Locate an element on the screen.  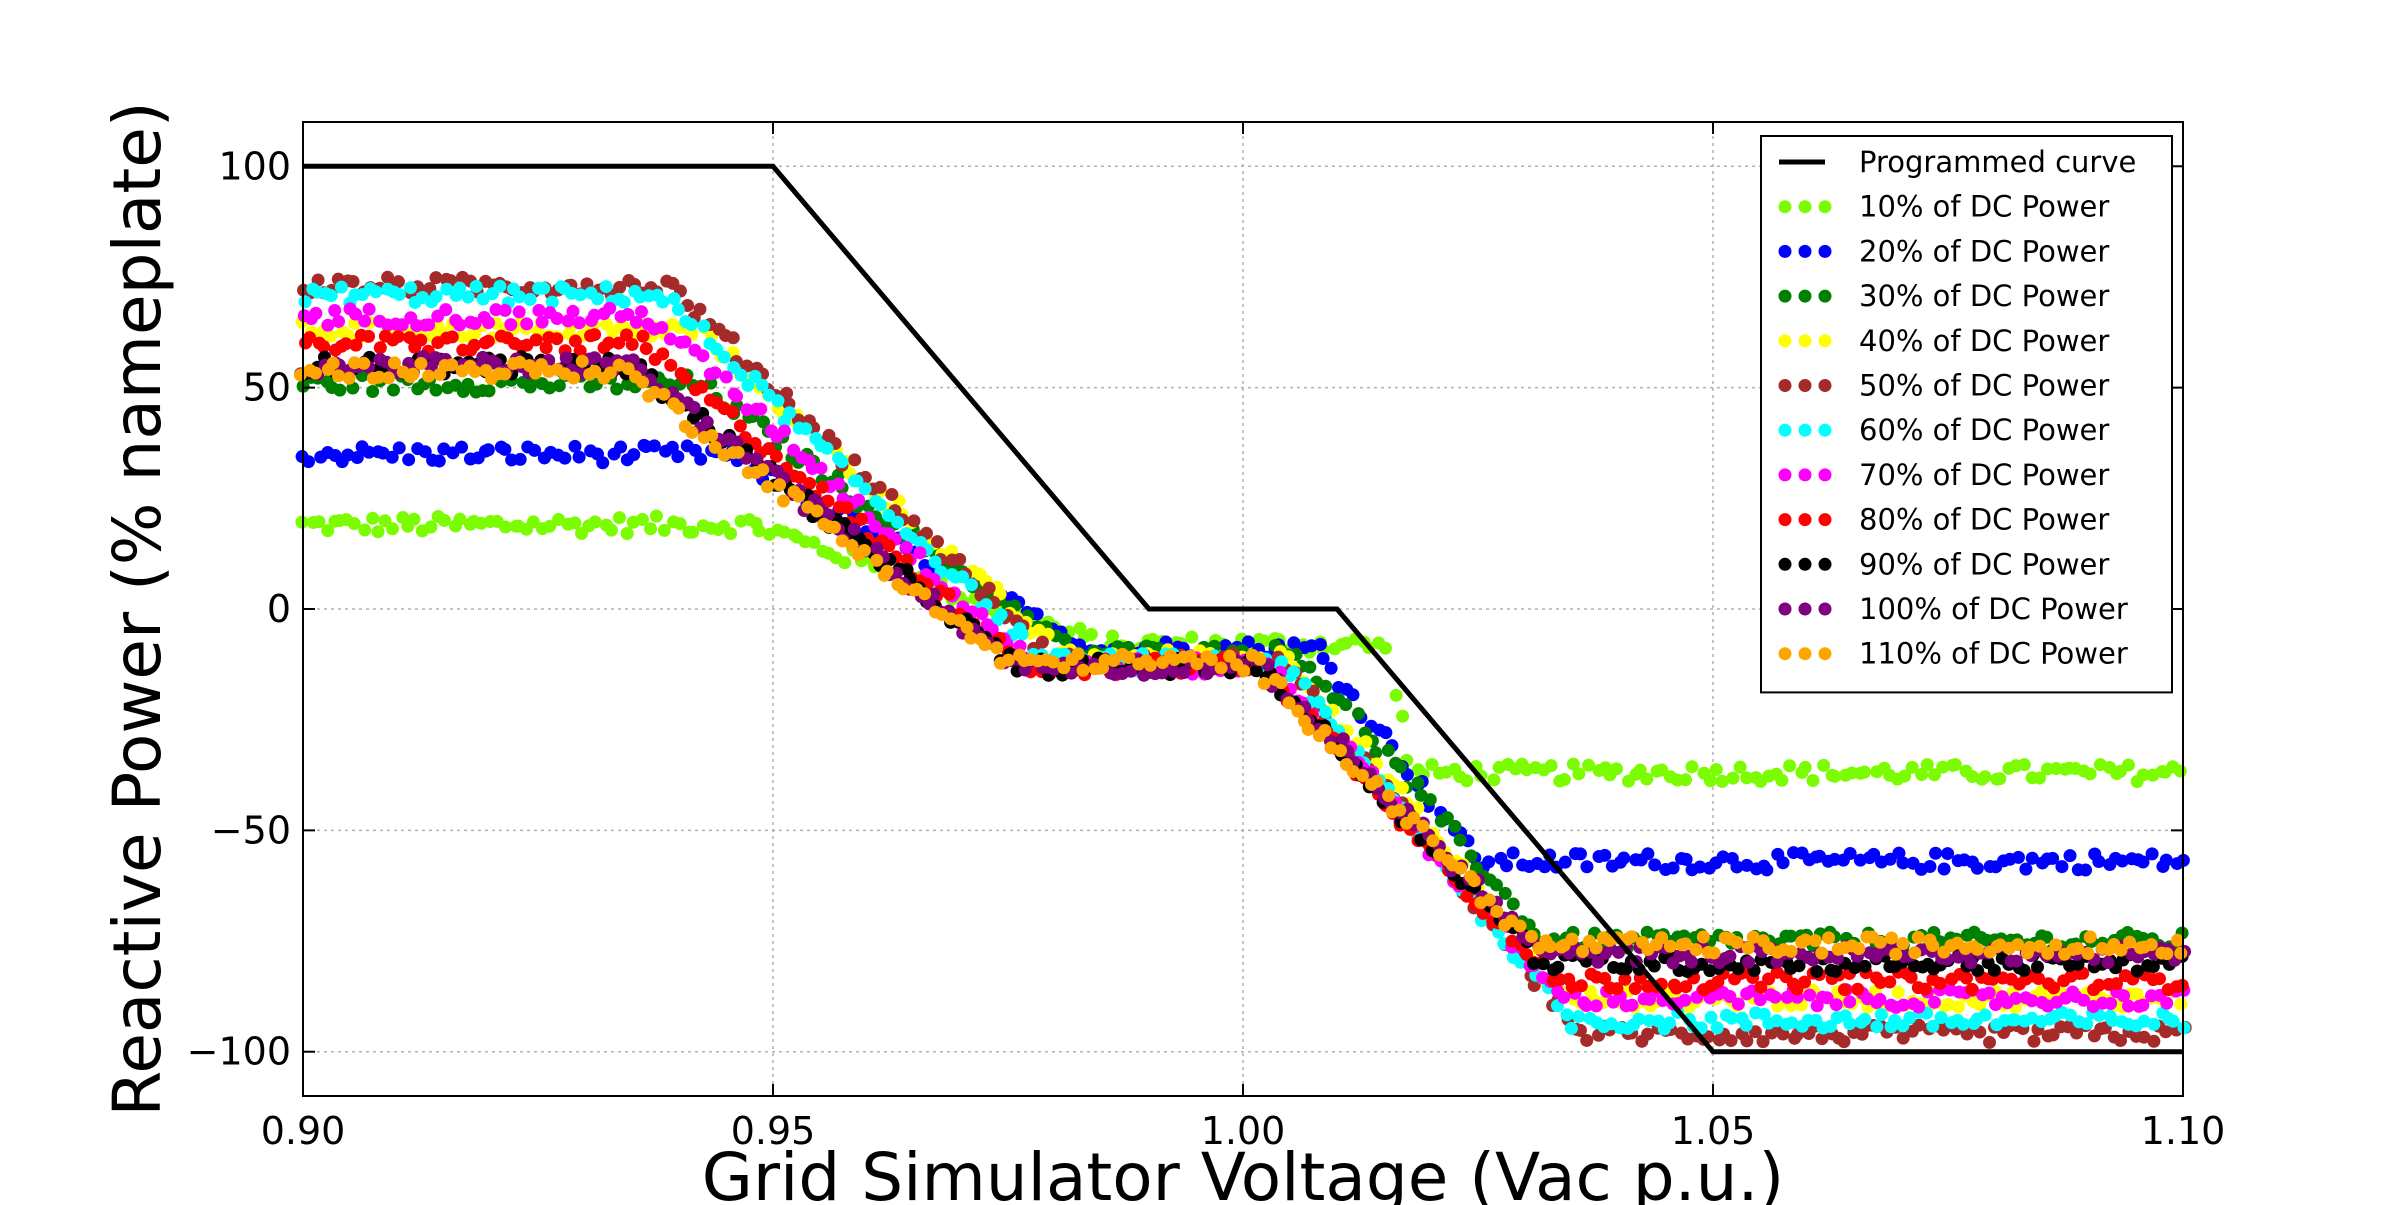
legend-label: 110% of DC Power is located at coordinates (1993, 654).